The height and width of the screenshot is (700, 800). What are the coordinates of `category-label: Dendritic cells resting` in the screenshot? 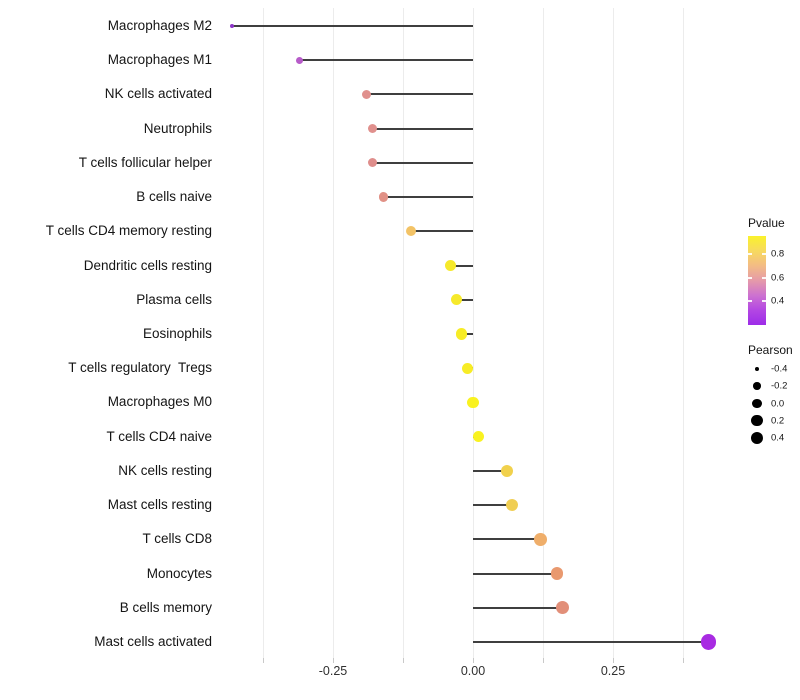 It's located at (147, 265).